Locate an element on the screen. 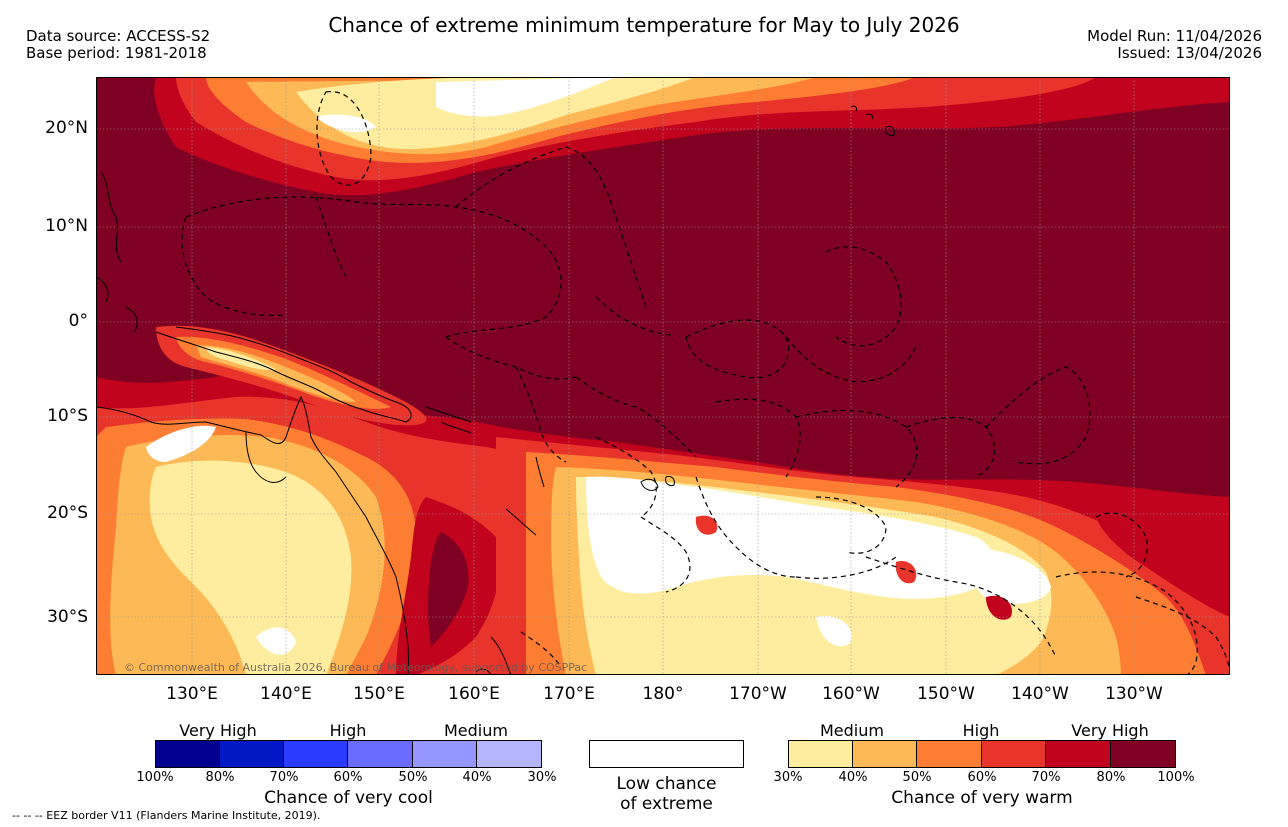  lon-label-170e: 170°E is located at coordinates (569, 694).